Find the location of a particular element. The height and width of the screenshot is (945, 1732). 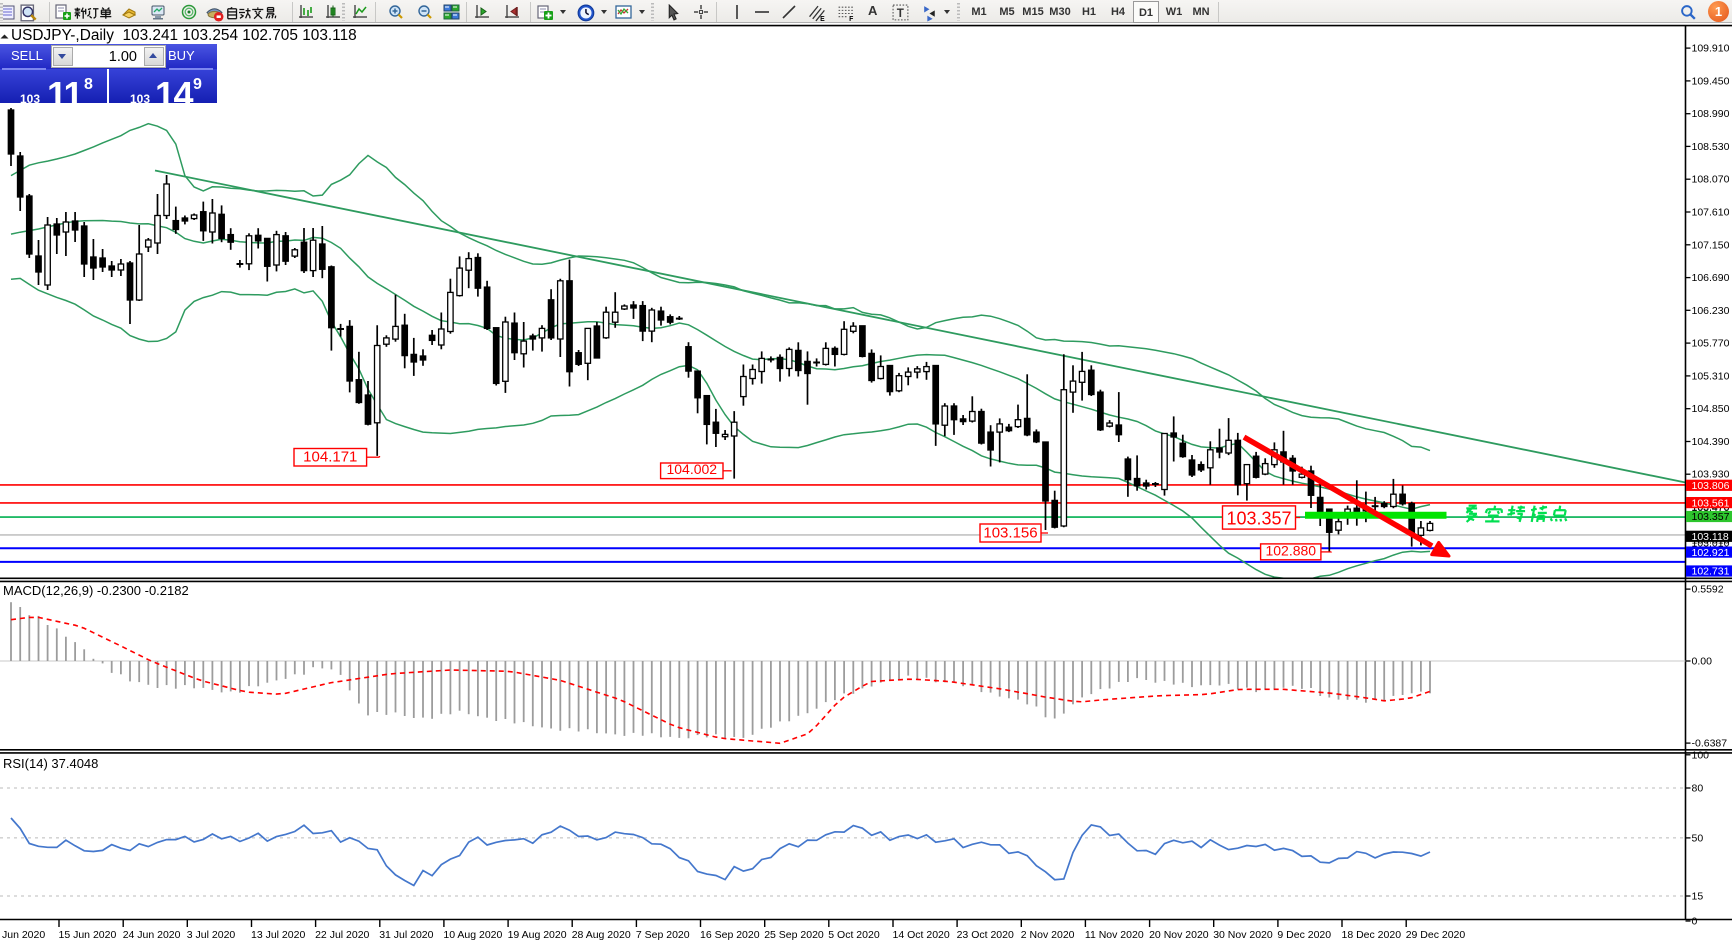

svg-text: F is located at coordinates (851, 19).